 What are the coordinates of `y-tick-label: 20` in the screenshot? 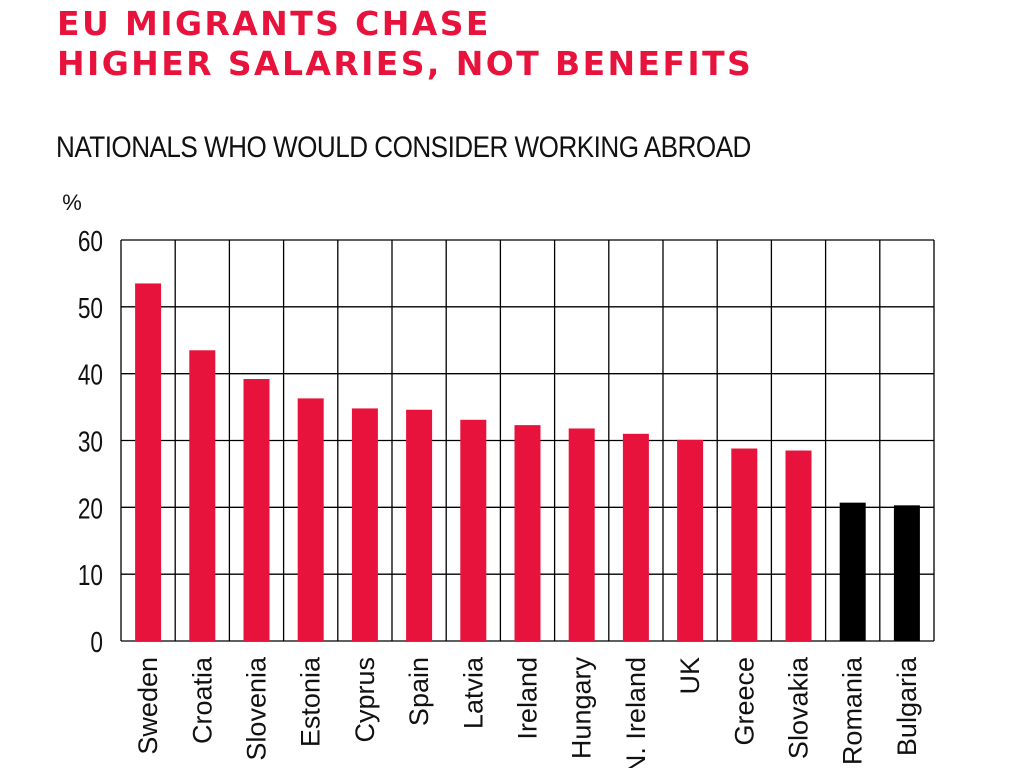 It's located at (90, 508).